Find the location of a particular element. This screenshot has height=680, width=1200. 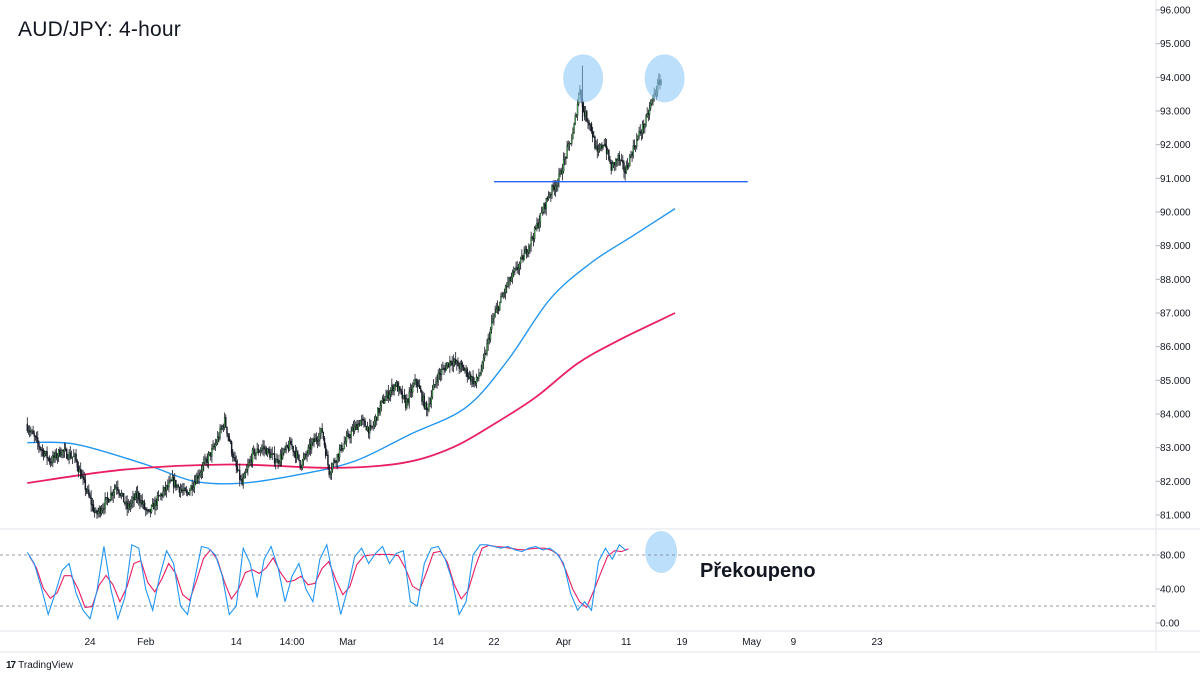

price-tick-label: 90.000 is located at coordinates (1175, 213).